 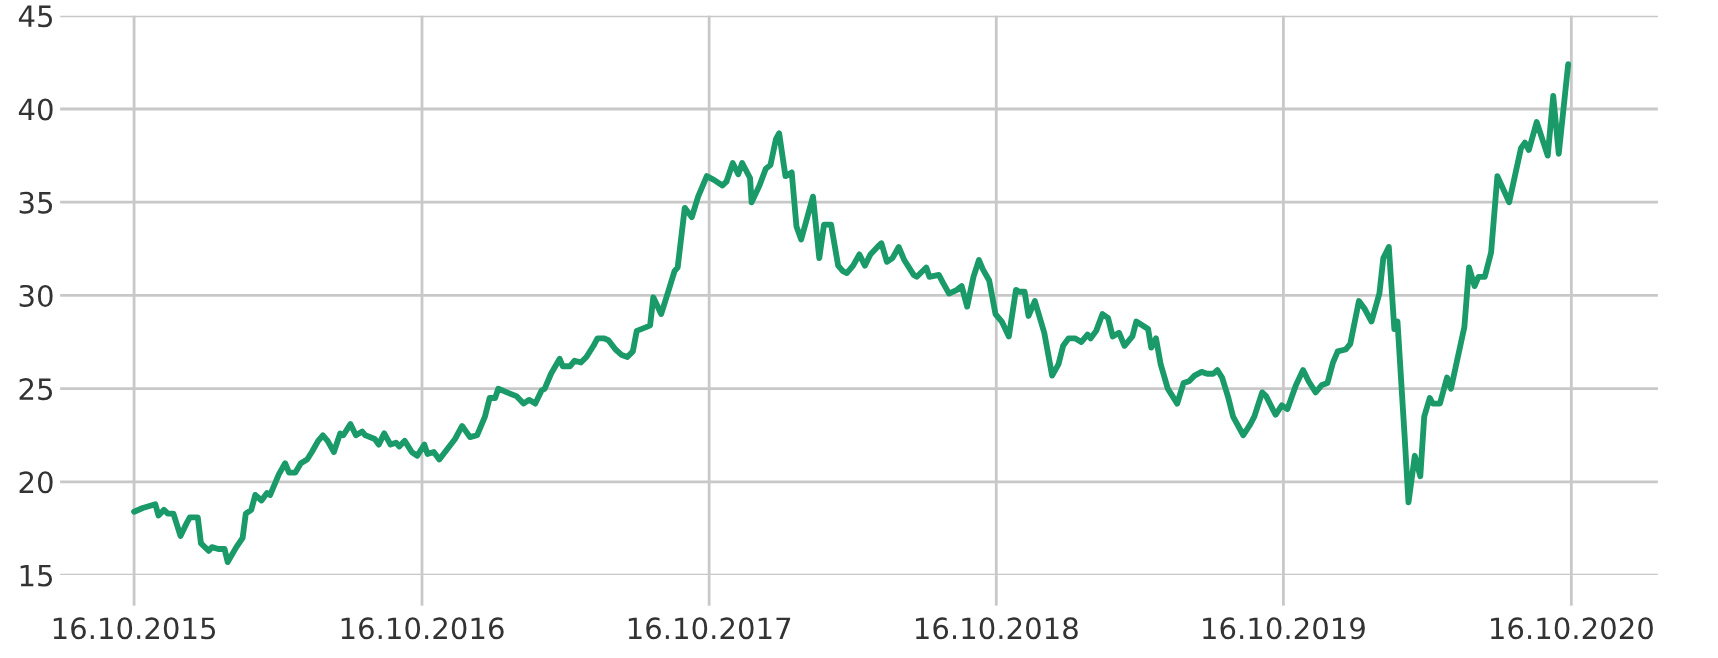 I want to click on x-tick-label: 16.10.2018, so click(x=996, y=628).